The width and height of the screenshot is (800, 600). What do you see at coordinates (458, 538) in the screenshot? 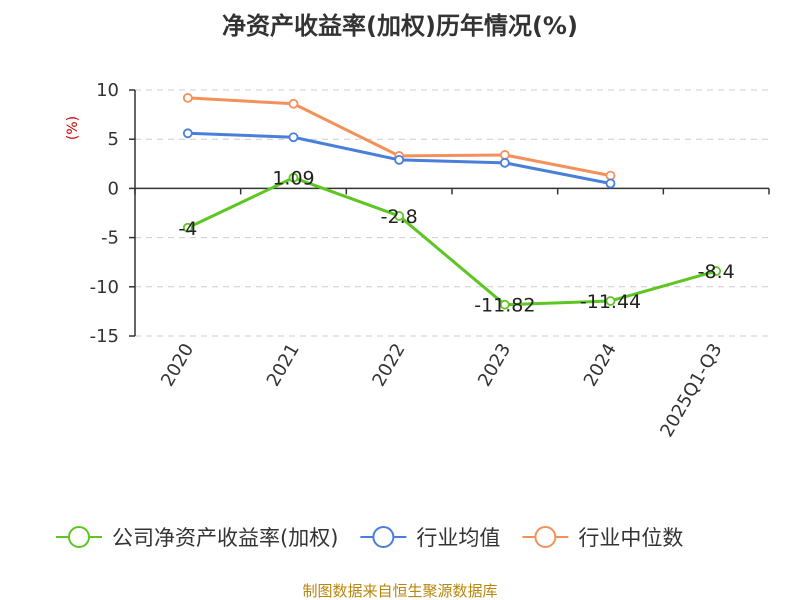
I see `legend-label: 行业均值` at bounding box center [458, 538].